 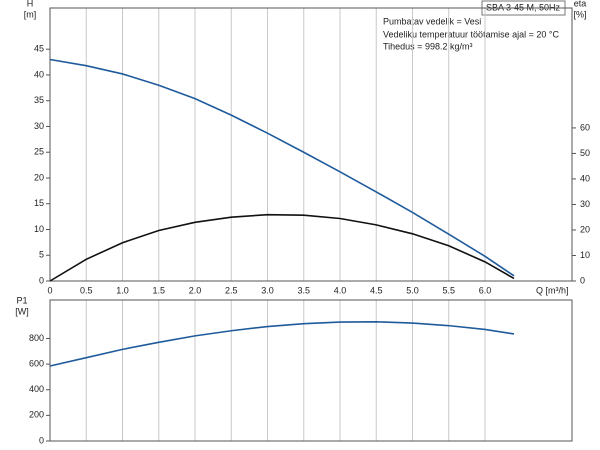 What do you see at coordinates (39, 126) in the screenshot?
I see `y-tick-label: 30` at bounding box center [39, 126].